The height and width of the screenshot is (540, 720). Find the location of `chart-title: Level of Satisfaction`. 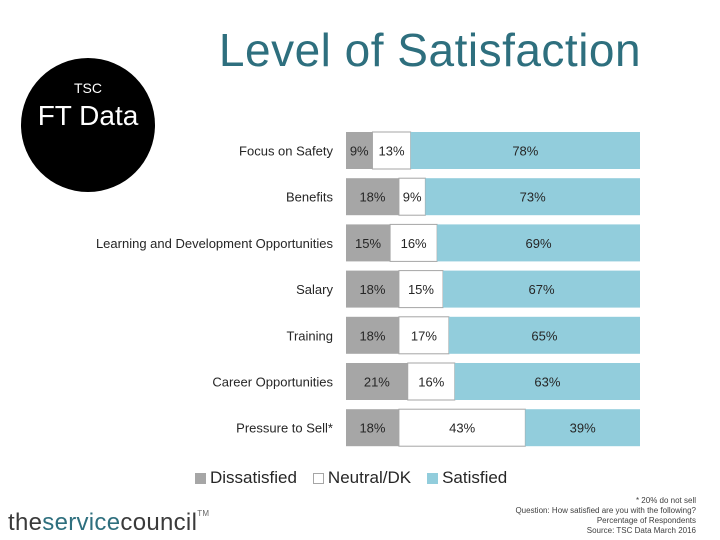

chart-title: Level of Satisfaction is located at coordinates (430, 50).